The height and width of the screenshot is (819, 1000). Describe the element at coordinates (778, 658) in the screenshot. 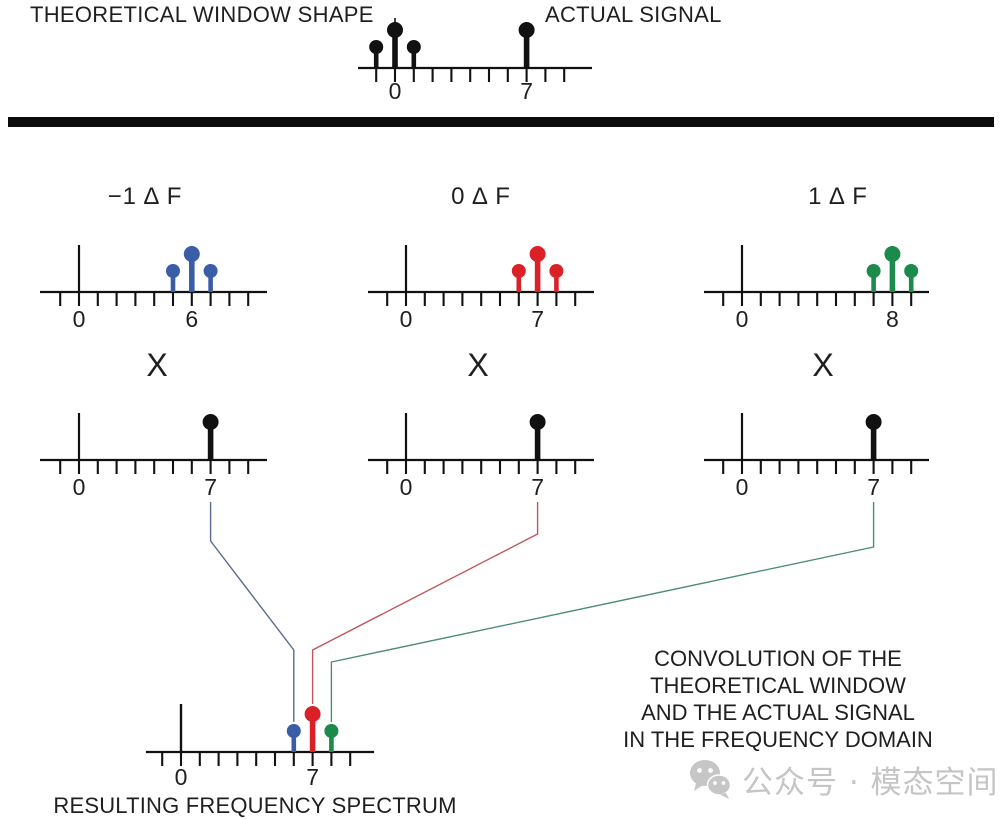

I see `annotation-line-1: CONVOLUTION OF THE` at that location.